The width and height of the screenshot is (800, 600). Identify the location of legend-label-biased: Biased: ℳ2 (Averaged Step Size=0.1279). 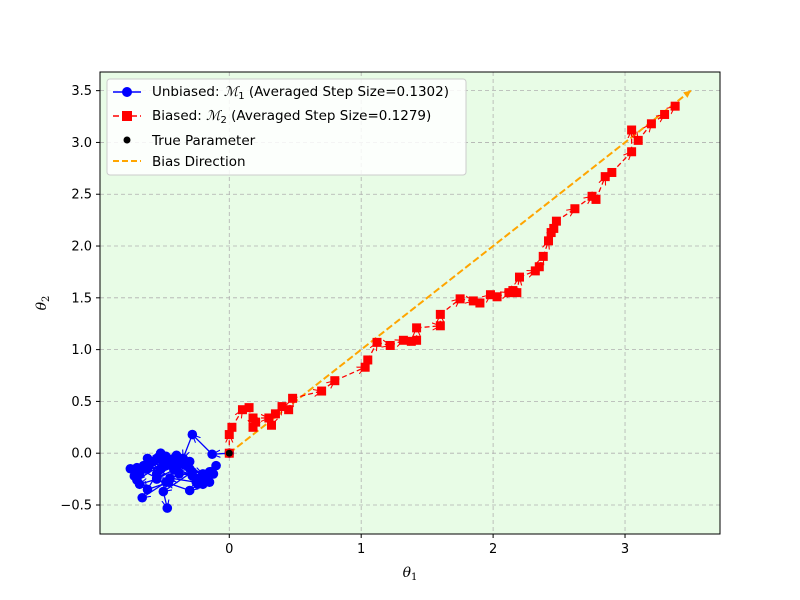
(291, 117).